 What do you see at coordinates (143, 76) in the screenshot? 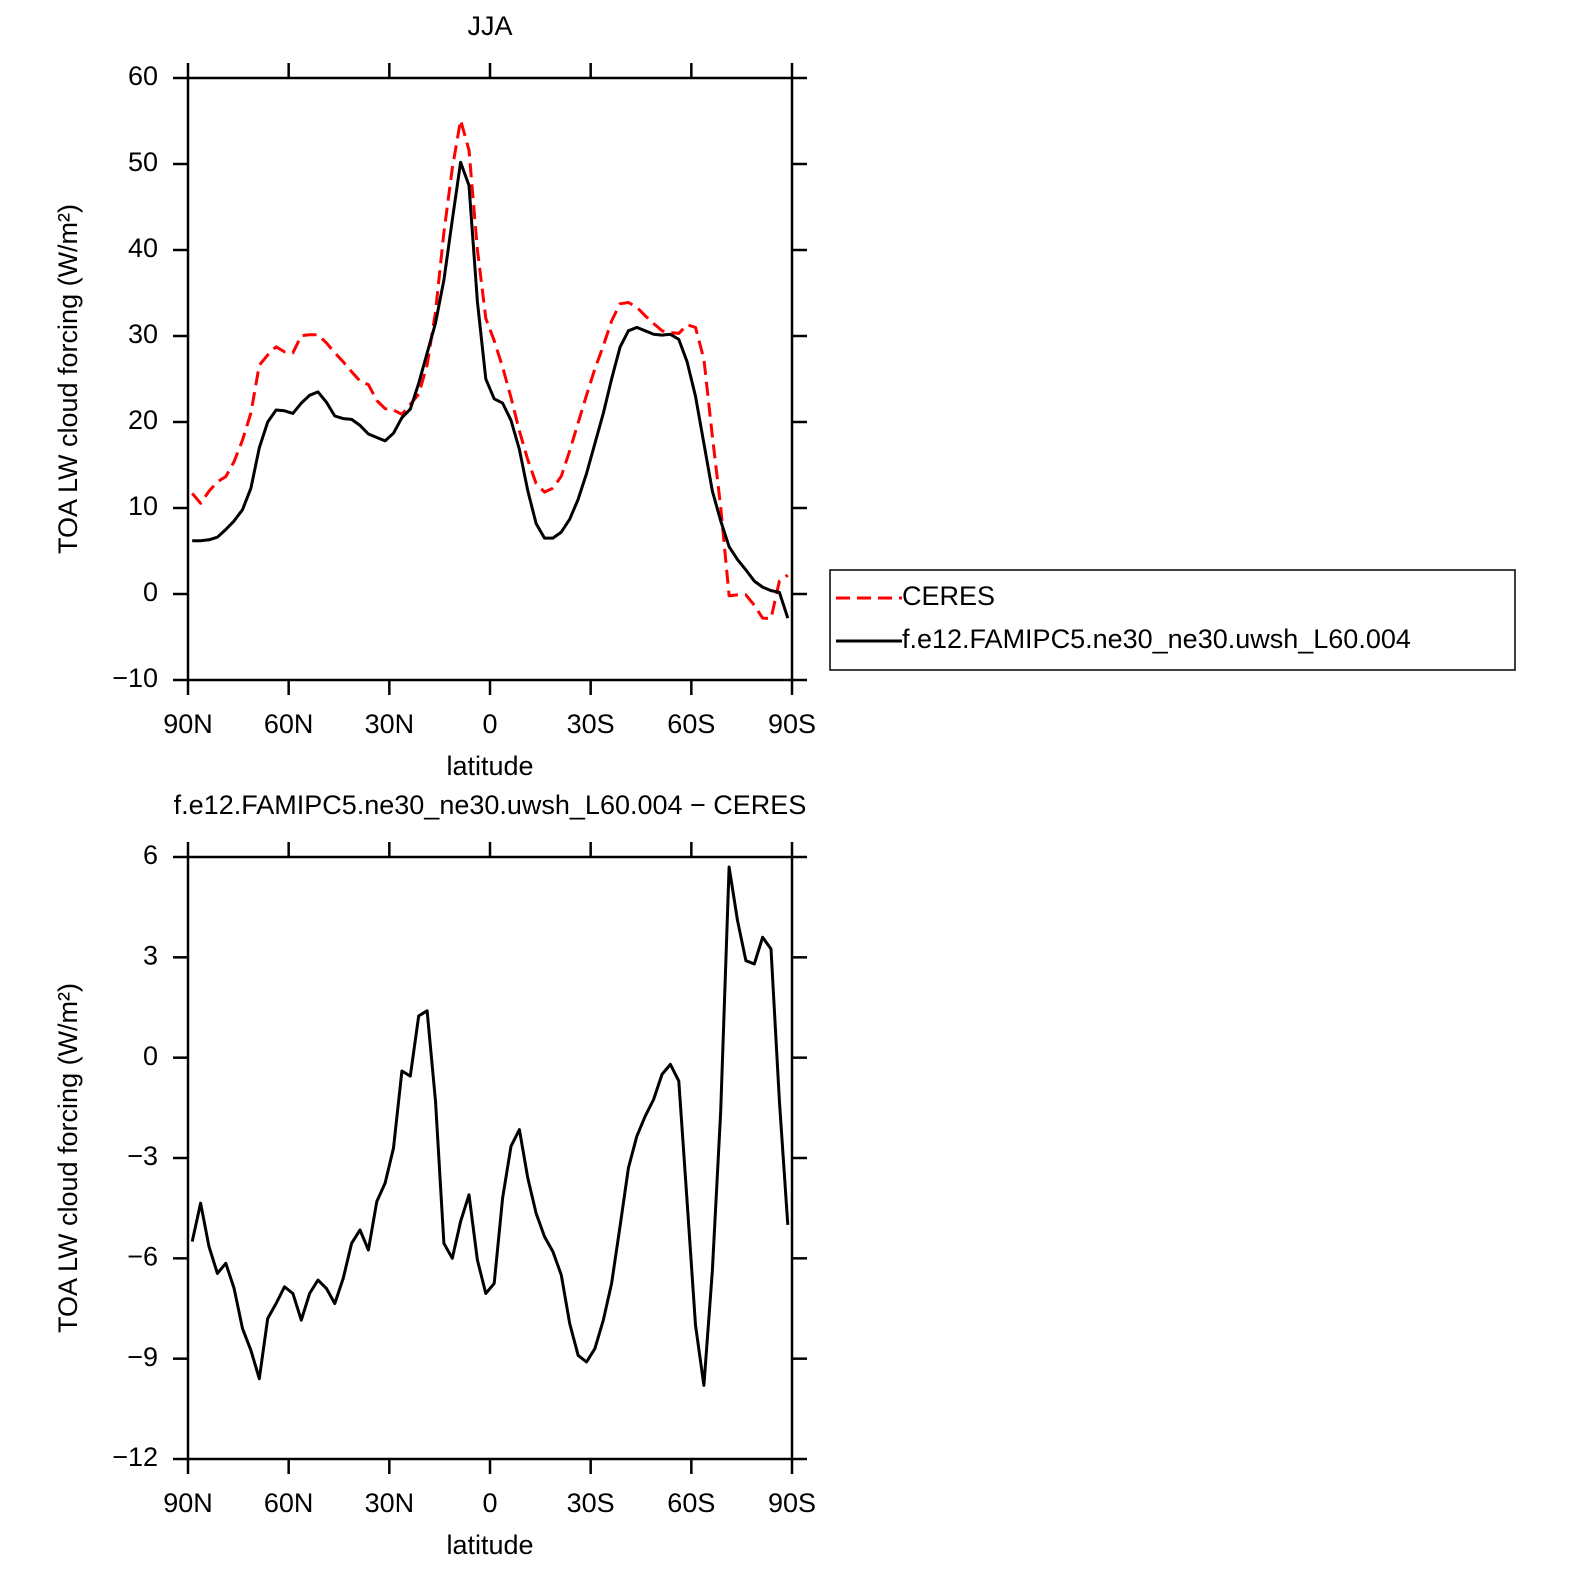
I see `y-tick-label: 60` at bounding box center [143, 76].